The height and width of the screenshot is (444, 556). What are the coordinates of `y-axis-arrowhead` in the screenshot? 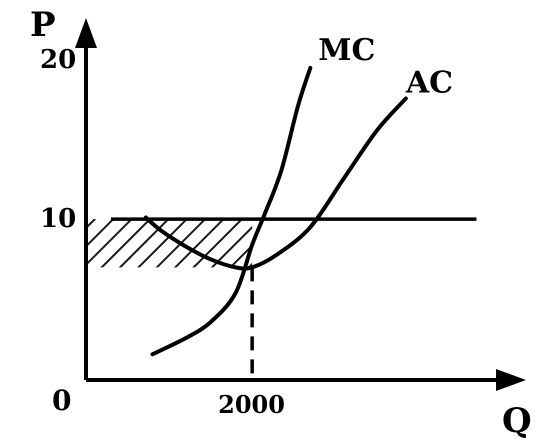 It's located at (86, 33).